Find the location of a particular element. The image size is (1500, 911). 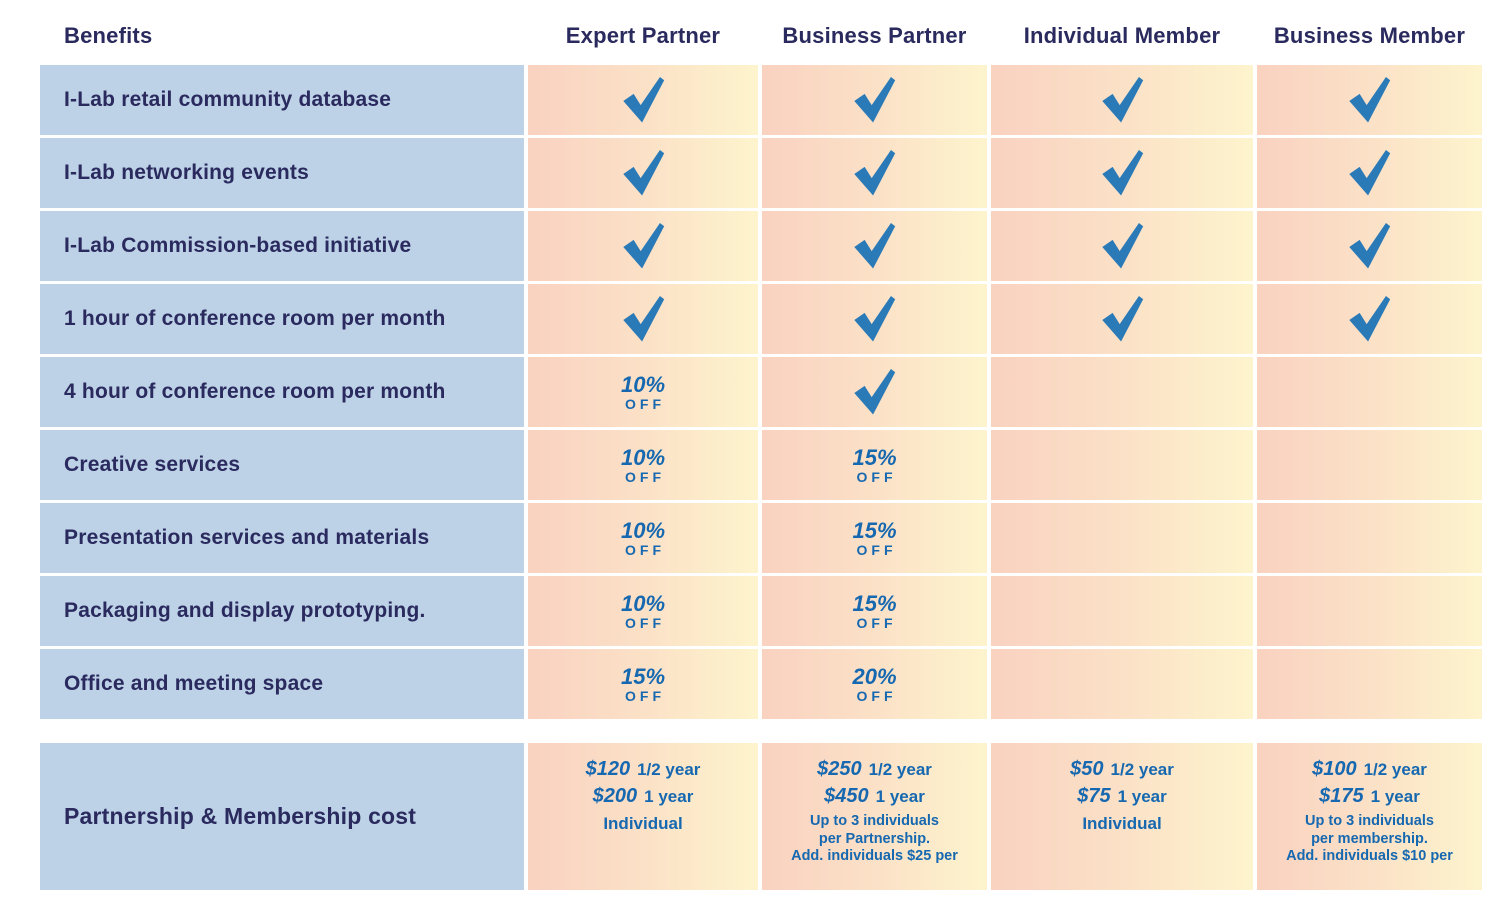

benefit-label: I-Lab networking events is located at coordinates (282, 173).